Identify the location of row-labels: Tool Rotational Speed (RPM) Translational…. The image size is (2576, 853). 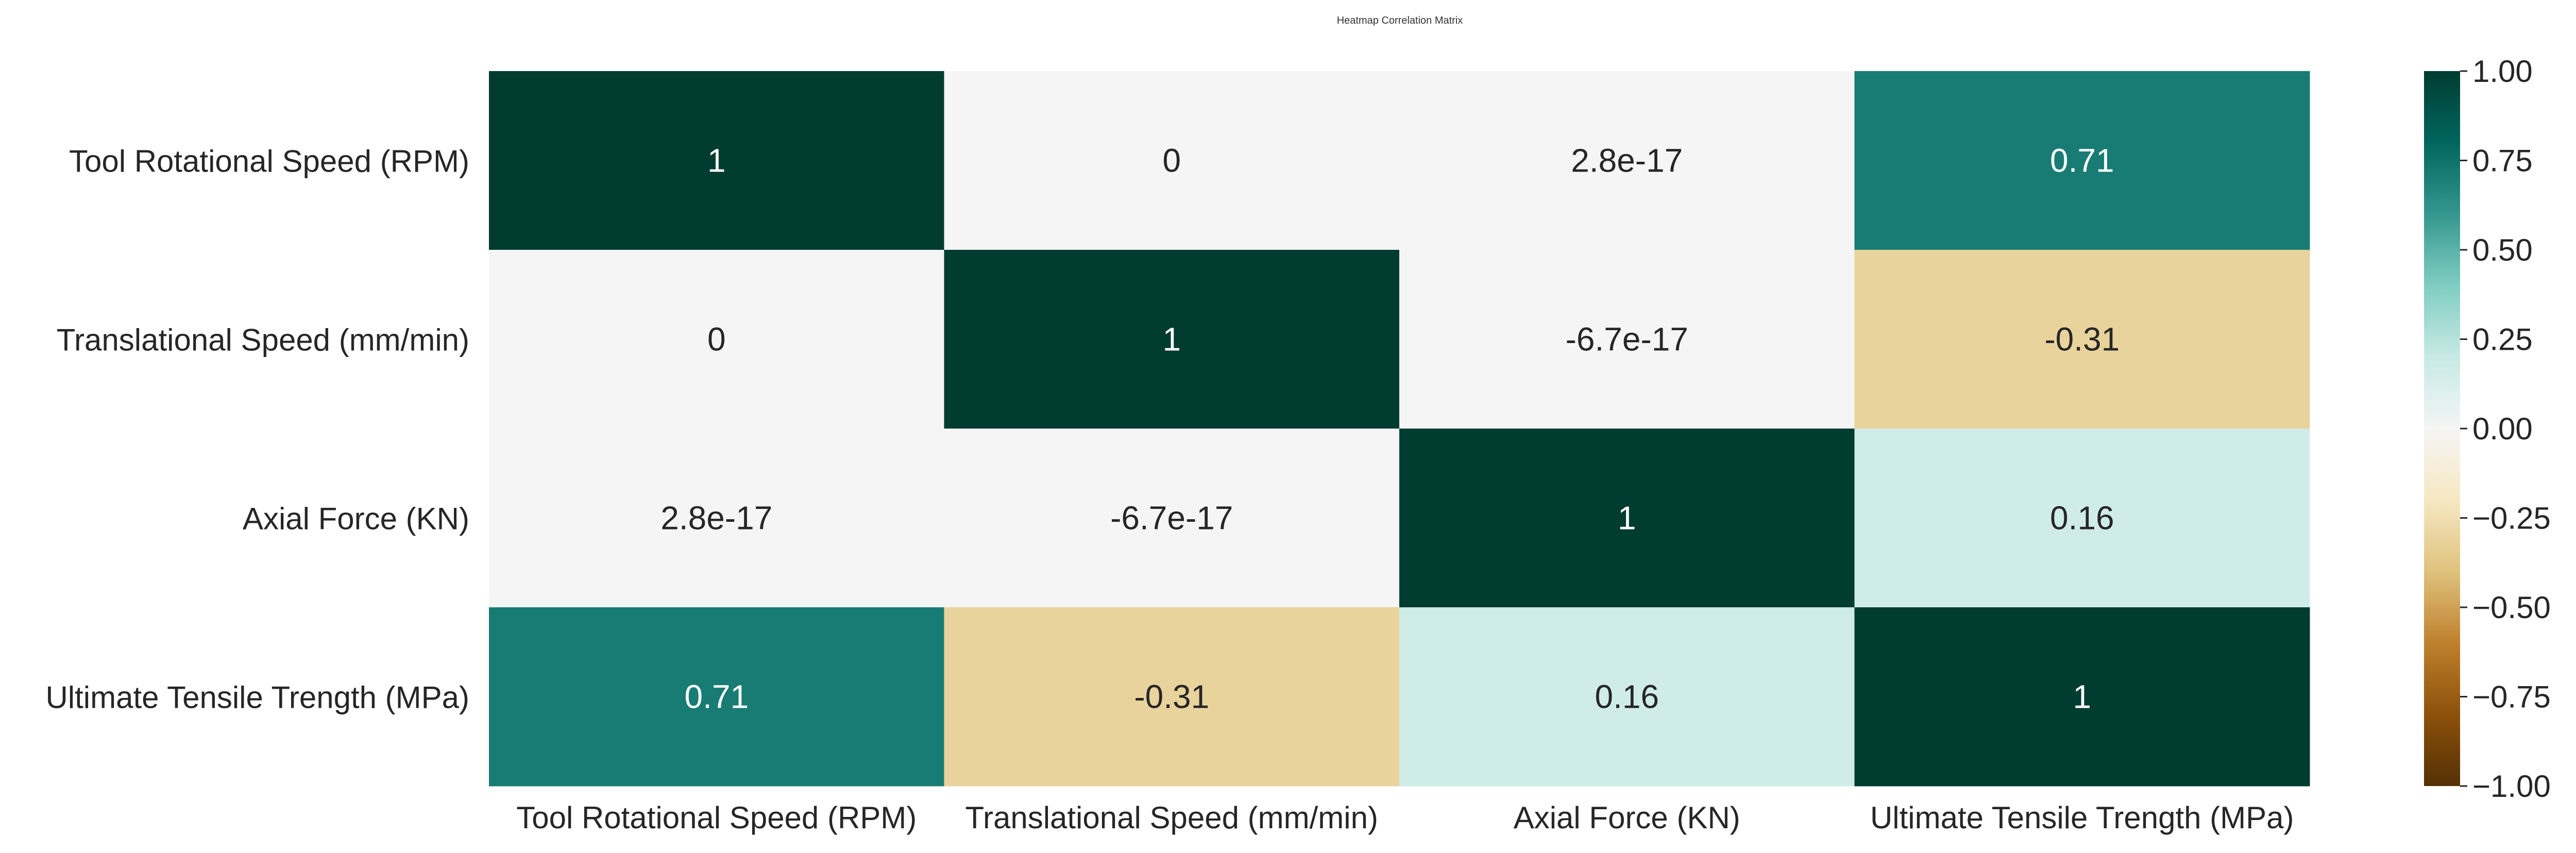
(257, 429).